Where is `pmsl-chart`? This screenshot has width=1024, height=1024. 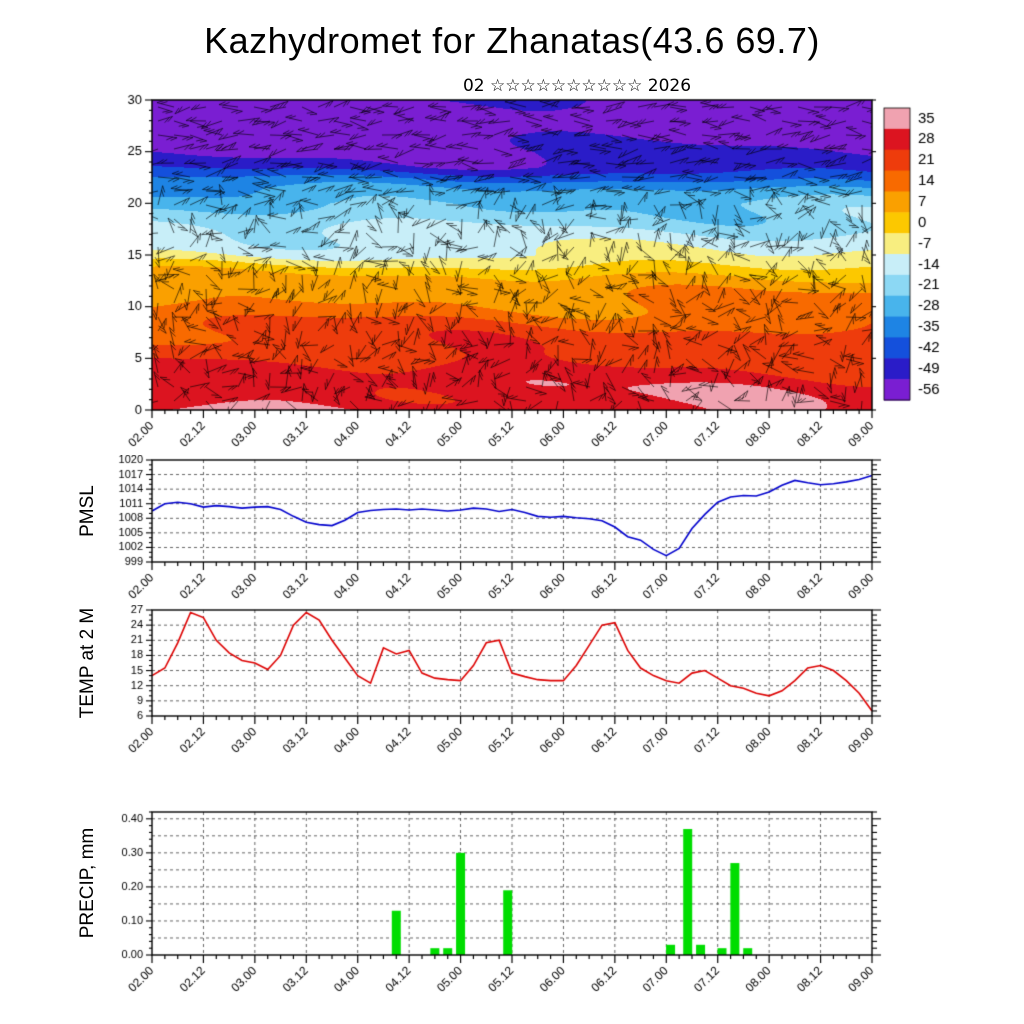
pmsl-chart is located at coordinates (512, 530).